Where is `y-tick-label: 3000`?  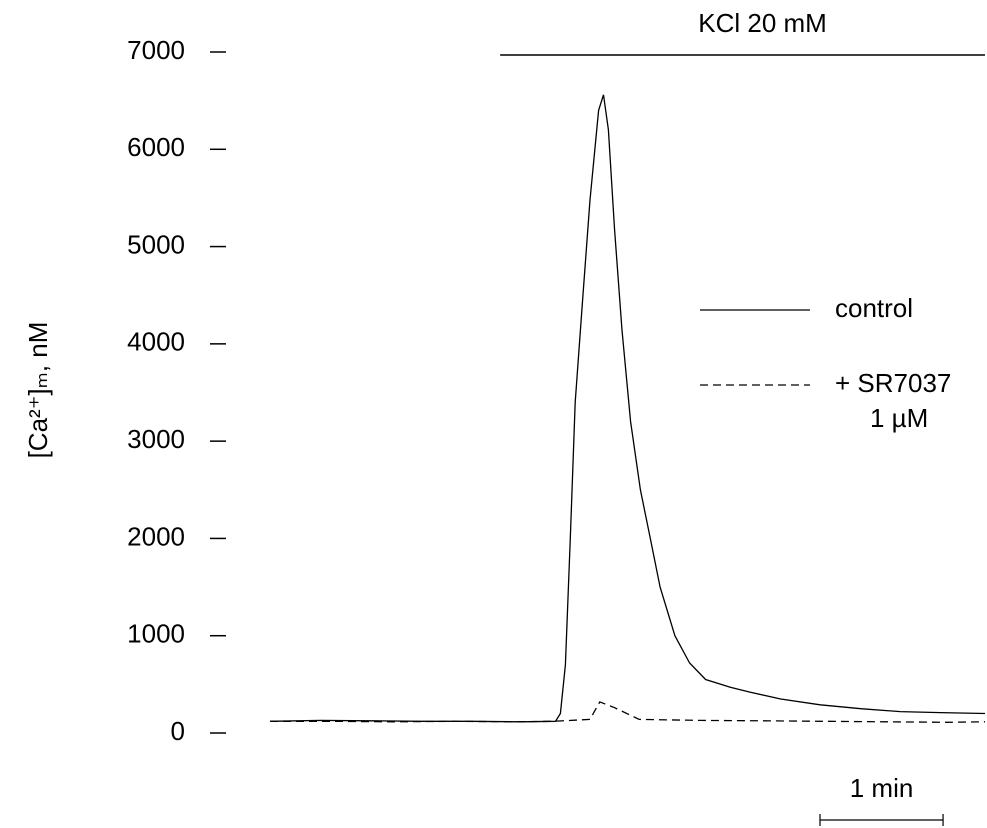
y-tick-label: 3000 is located at coordinates (156, 439).